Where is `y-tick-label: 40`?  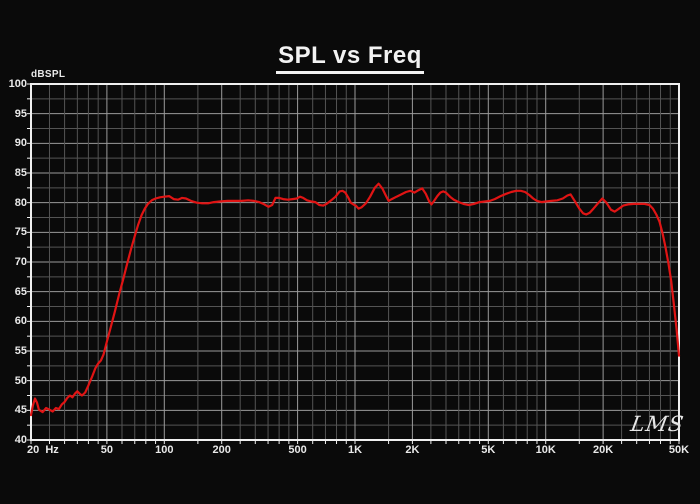 y-tick-label: 40 is located at coordinates (20, 440).